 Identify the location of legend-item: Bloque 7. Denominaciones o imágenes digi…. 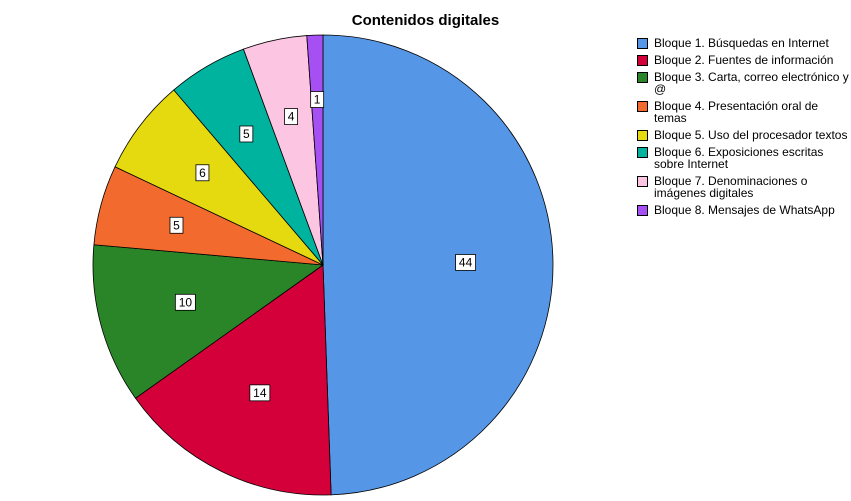
(743, 187).